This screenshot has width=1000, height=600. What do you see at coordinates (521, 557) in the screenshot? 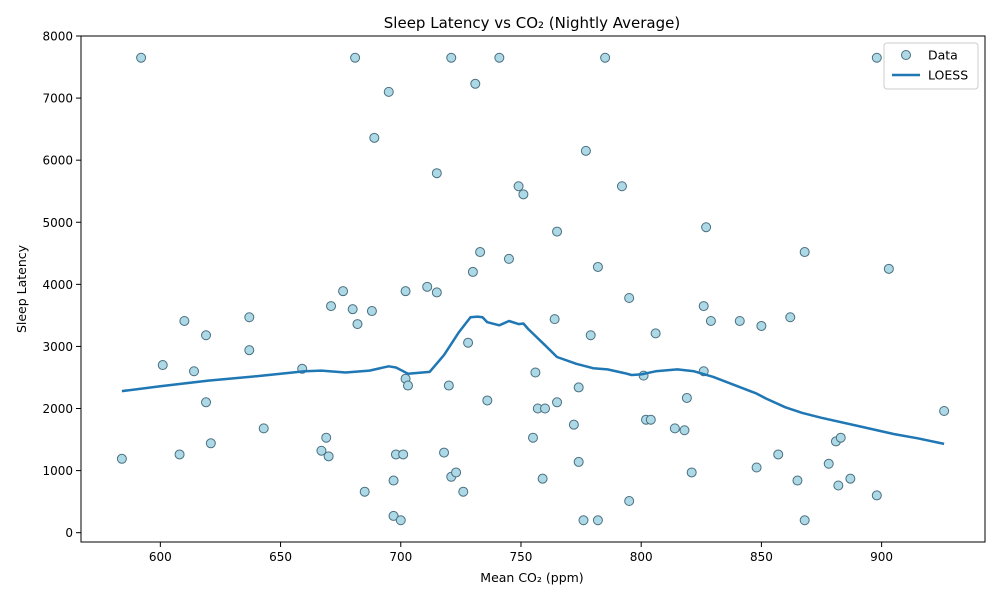
I see `x-tick-label: 750` at bounding box center [521, 557].